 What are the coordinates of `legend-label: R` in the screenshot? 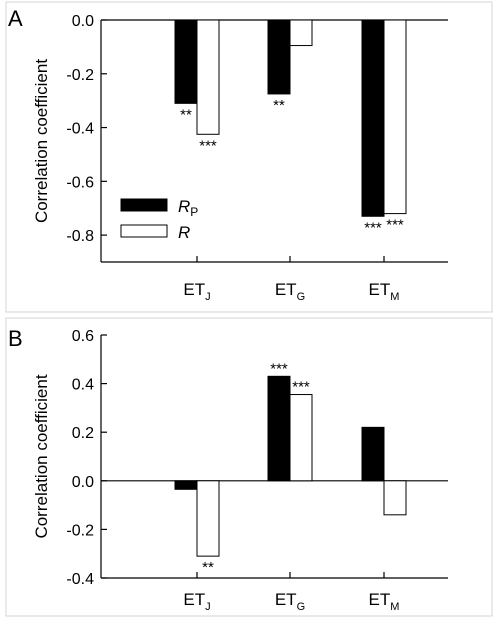 It's located at (184, 232).